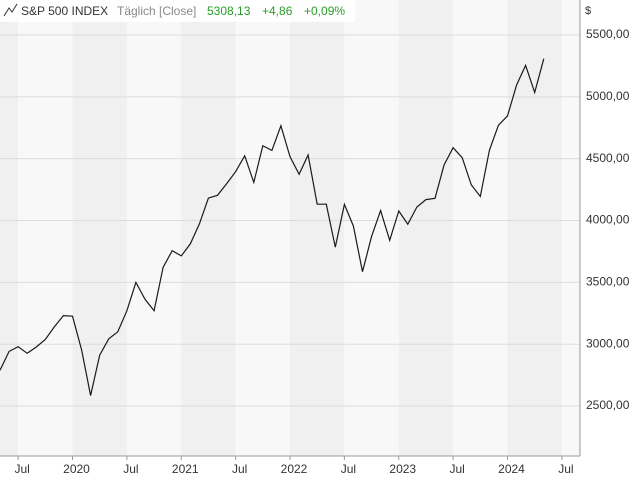 The width and height of the screenshot is (640, 480). What do you see at coordinates (277, 11) in the screenshot?
I see `change: +4,86` at bounding box center [277, 11].